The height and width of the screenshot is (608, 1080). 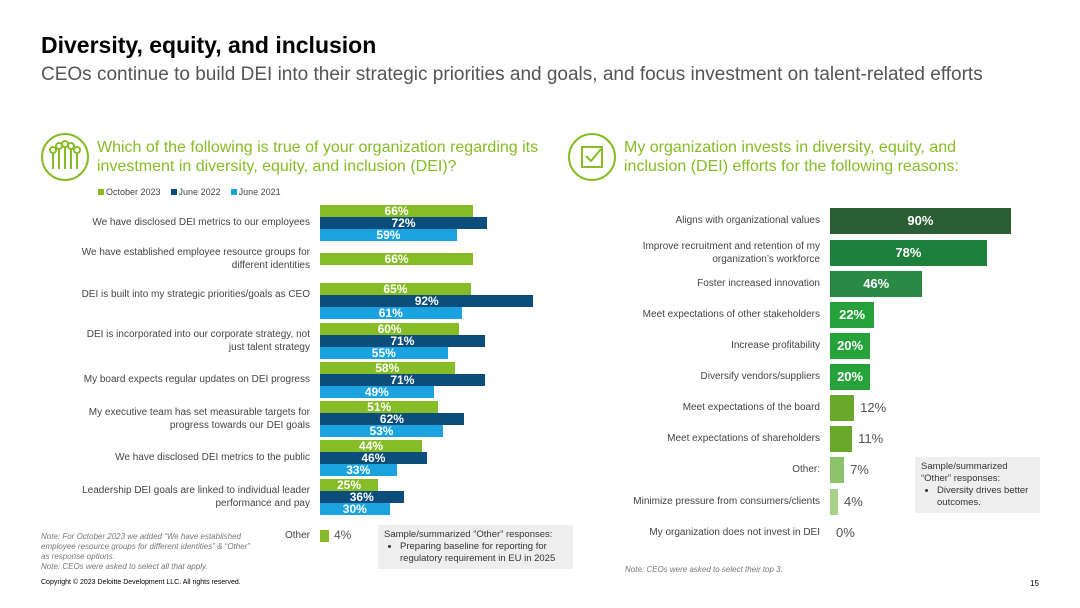 I want to click on bar-june-2021: 61%, so click(x=391, y=313).